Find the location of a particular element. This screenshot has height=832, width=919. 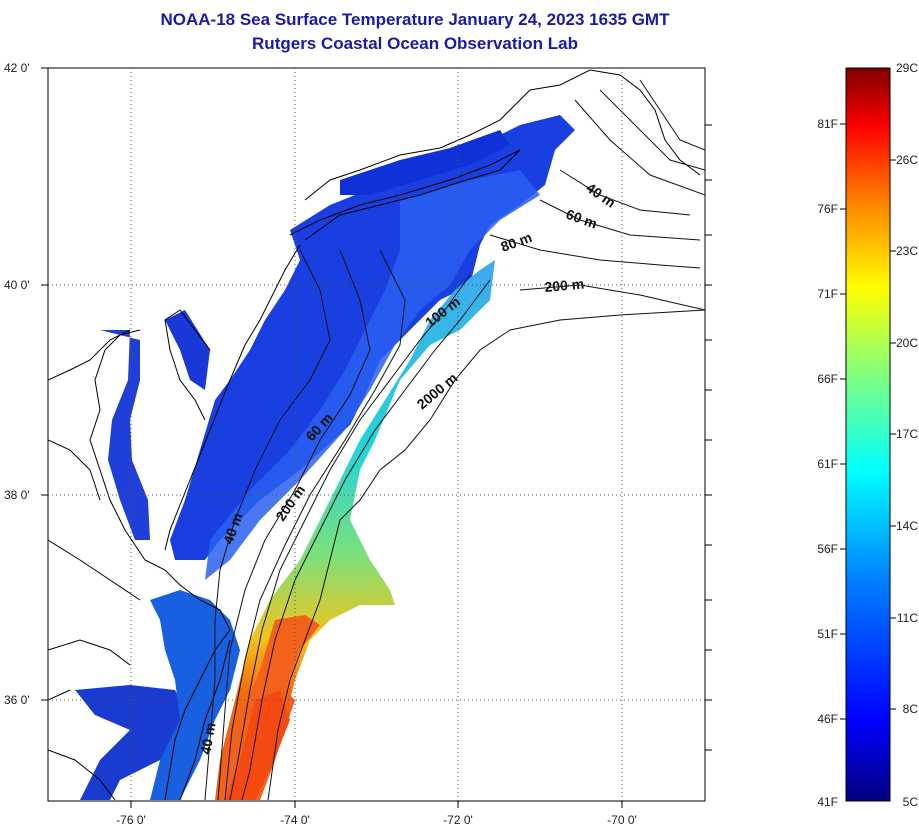

coastline-virginia is located at coordinates (94, 465).